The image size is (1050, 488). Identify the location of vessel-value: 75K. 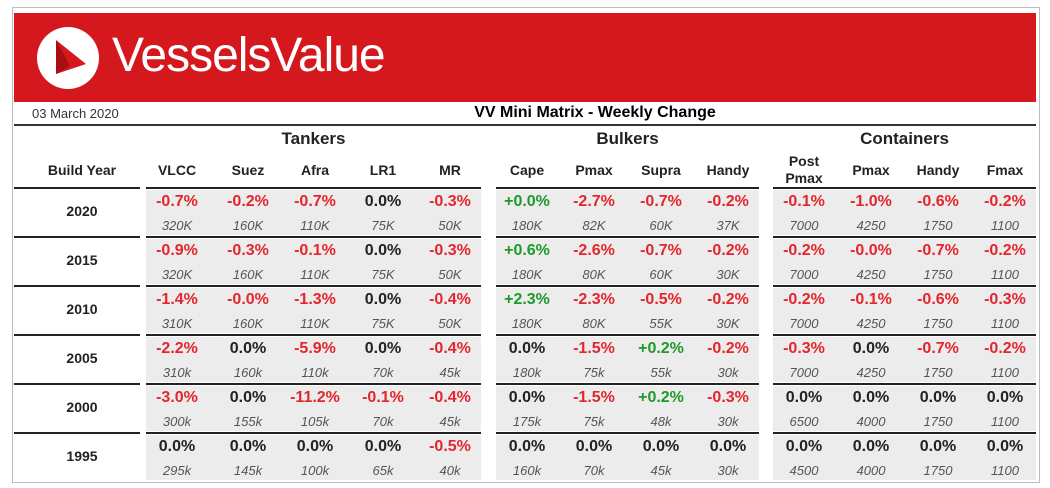
(383, 225).